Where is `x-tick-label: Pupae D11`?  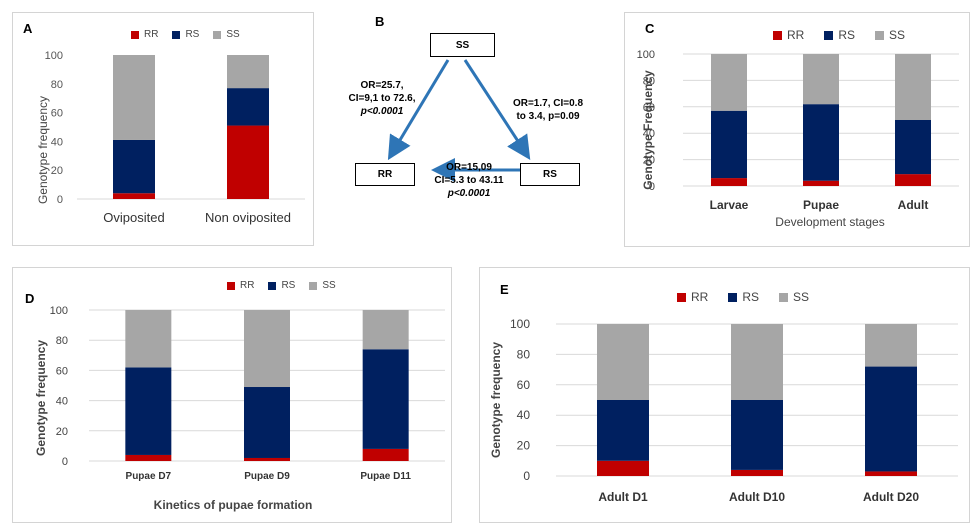 x-tick-label: Pupae D11 is located at coordinates (385, 476).